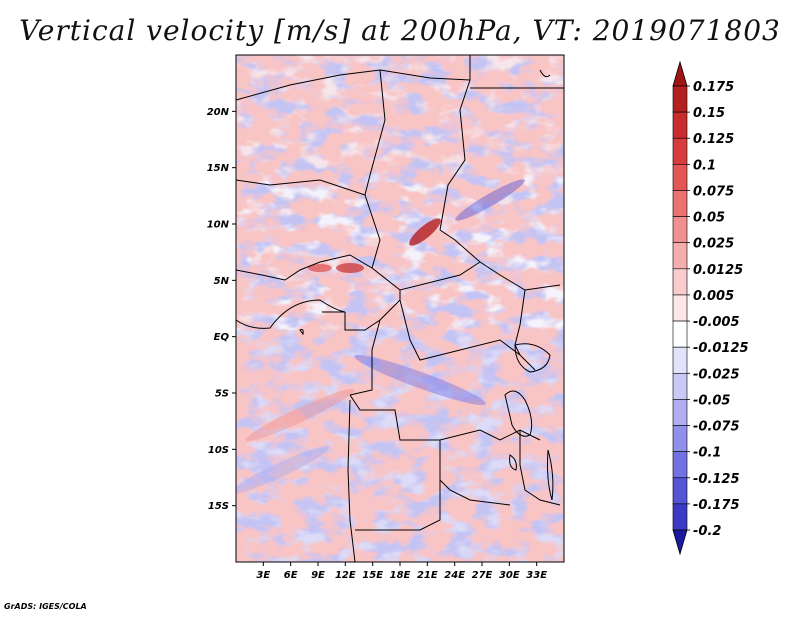 This screenshot has height=618, width=800. I want to click on colorbar-label: -0.0125, so click(721, 348).